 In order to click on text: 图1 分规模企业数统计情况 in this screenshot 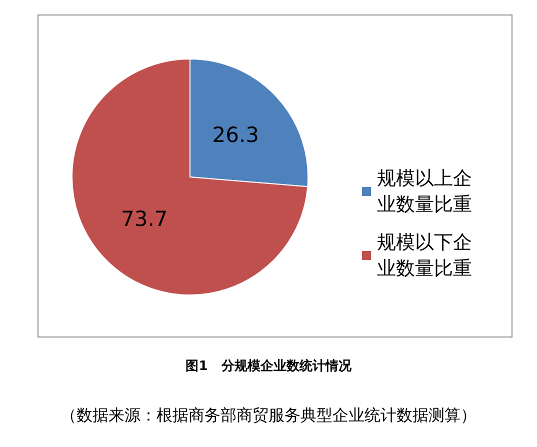, I will do `click(269, 366)`.